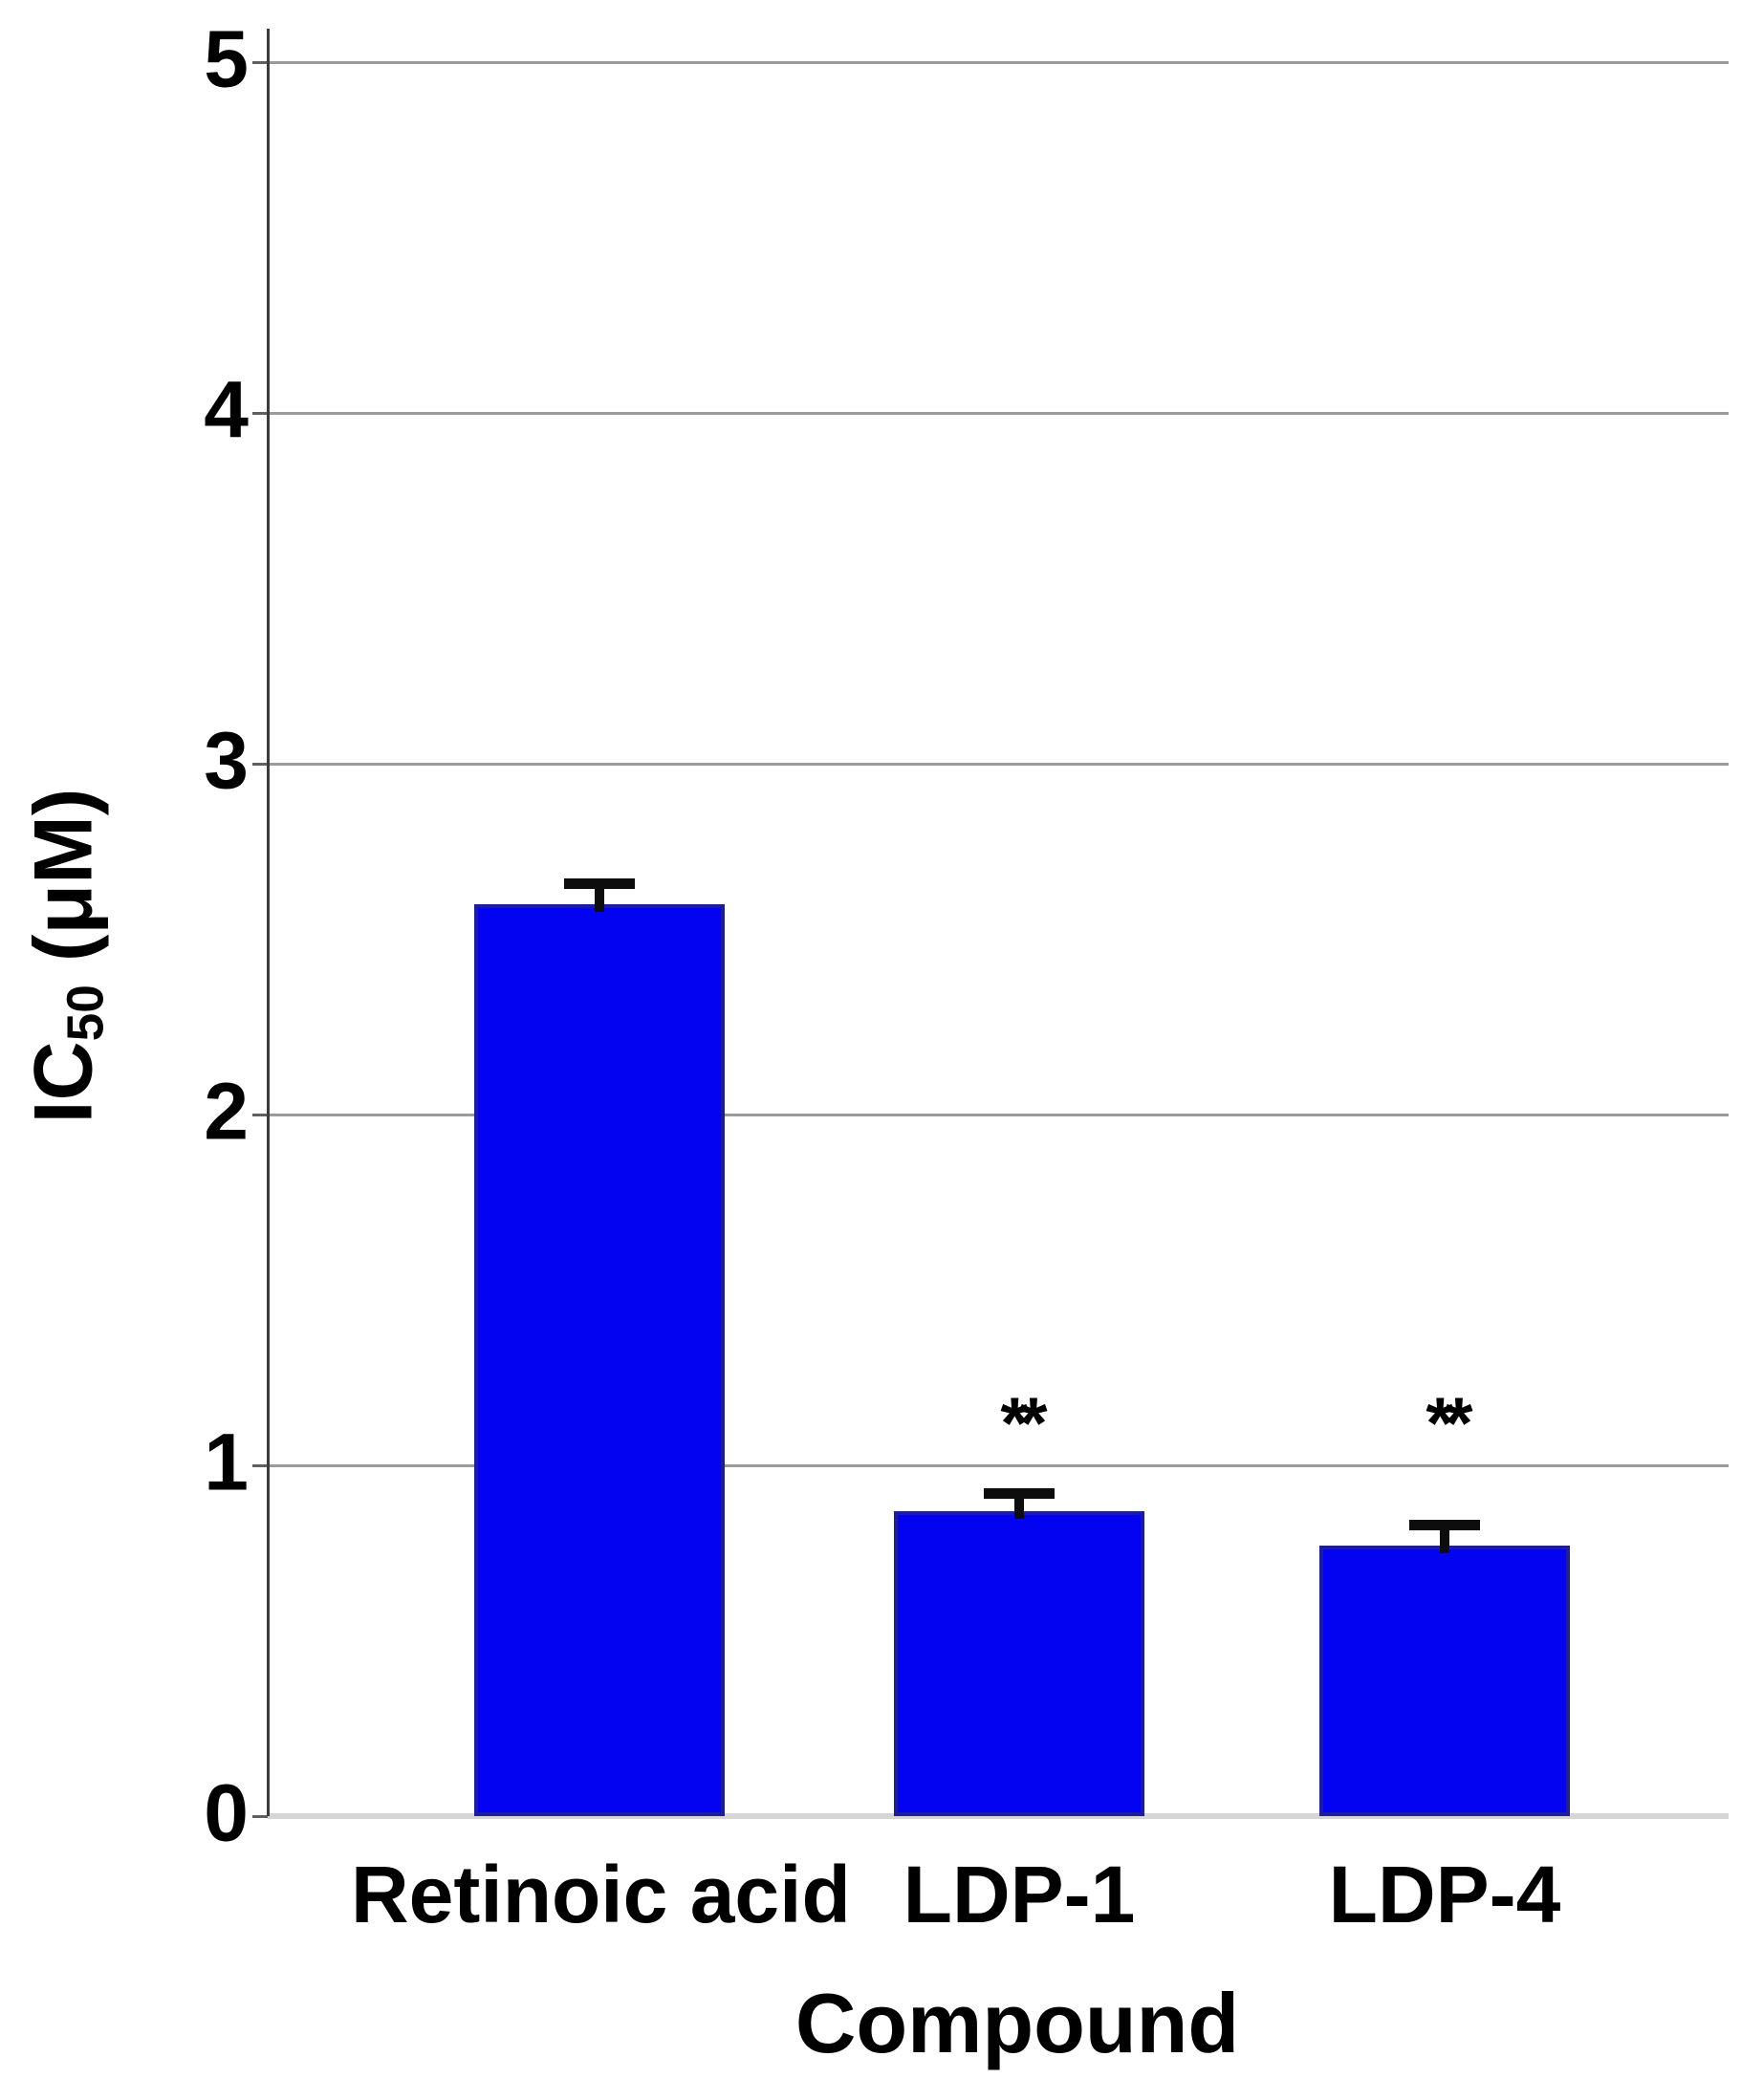  Describe the element at coordinates (601, 1894) in the screenshot. I see `x-tick-label-retinoic-acid: Retinoic acid` at that location.